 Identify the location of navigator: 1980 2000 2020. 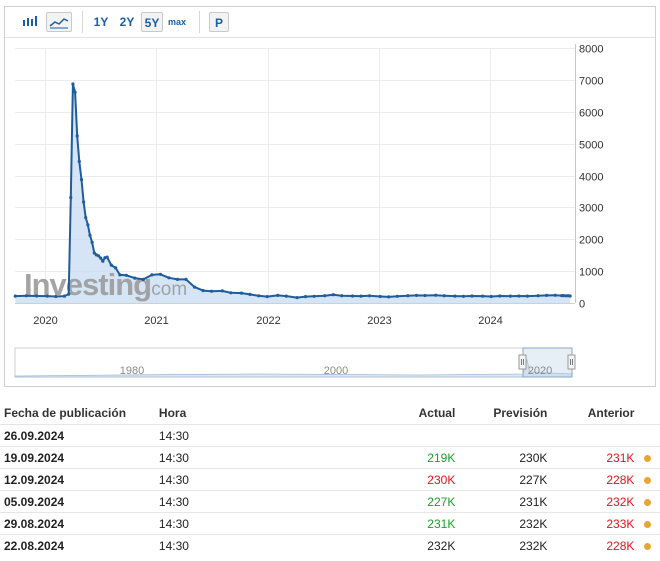
(295, 362).